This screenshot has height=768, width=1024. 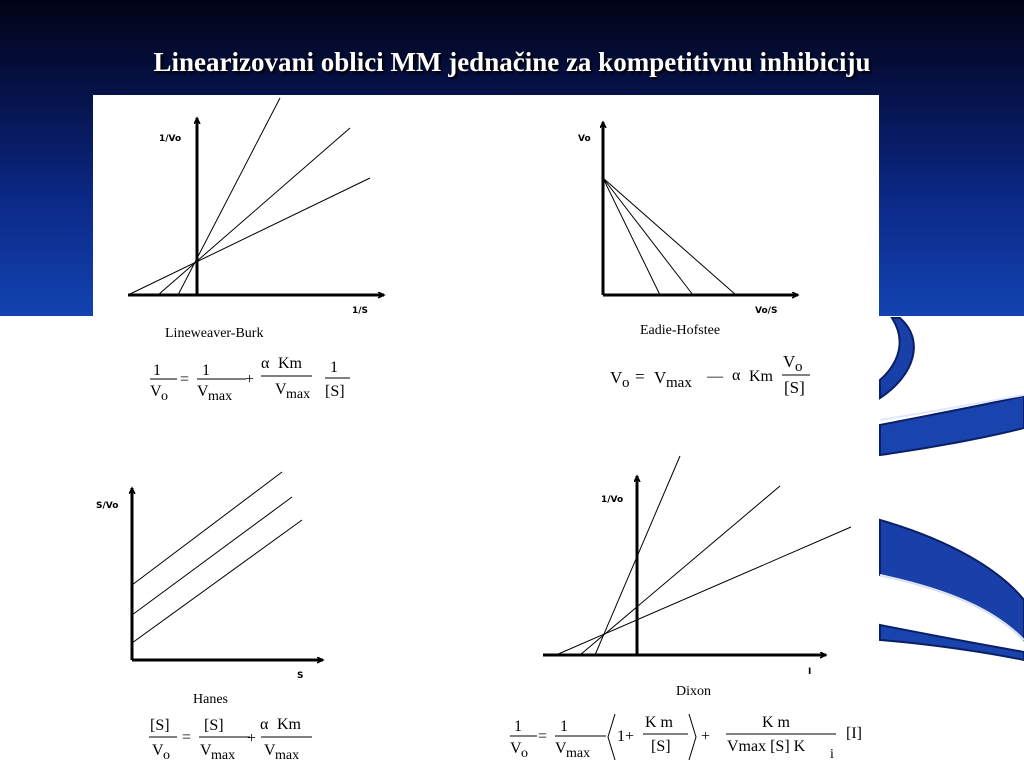 What do you see at coordinates (157, 370) in the screenshot?
I see `lb-eq-lhs-num: 1` at bounding box center [157, 370].